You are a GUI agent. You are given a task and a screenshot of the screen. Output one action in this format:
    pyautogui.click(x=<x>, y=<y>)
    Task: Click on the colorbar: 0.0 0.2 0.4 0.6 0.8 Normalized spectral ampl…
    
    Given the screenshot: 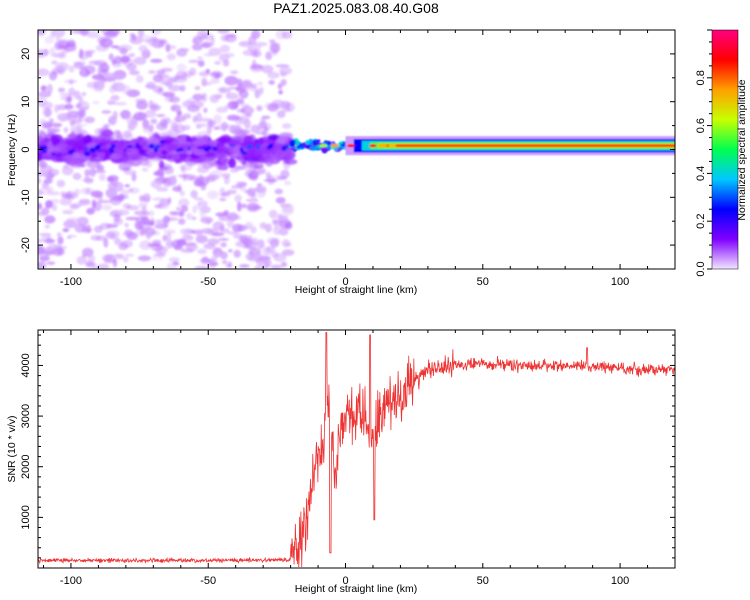 What is the action you would take?
    pyautogui.click(x=721, y=153)
    